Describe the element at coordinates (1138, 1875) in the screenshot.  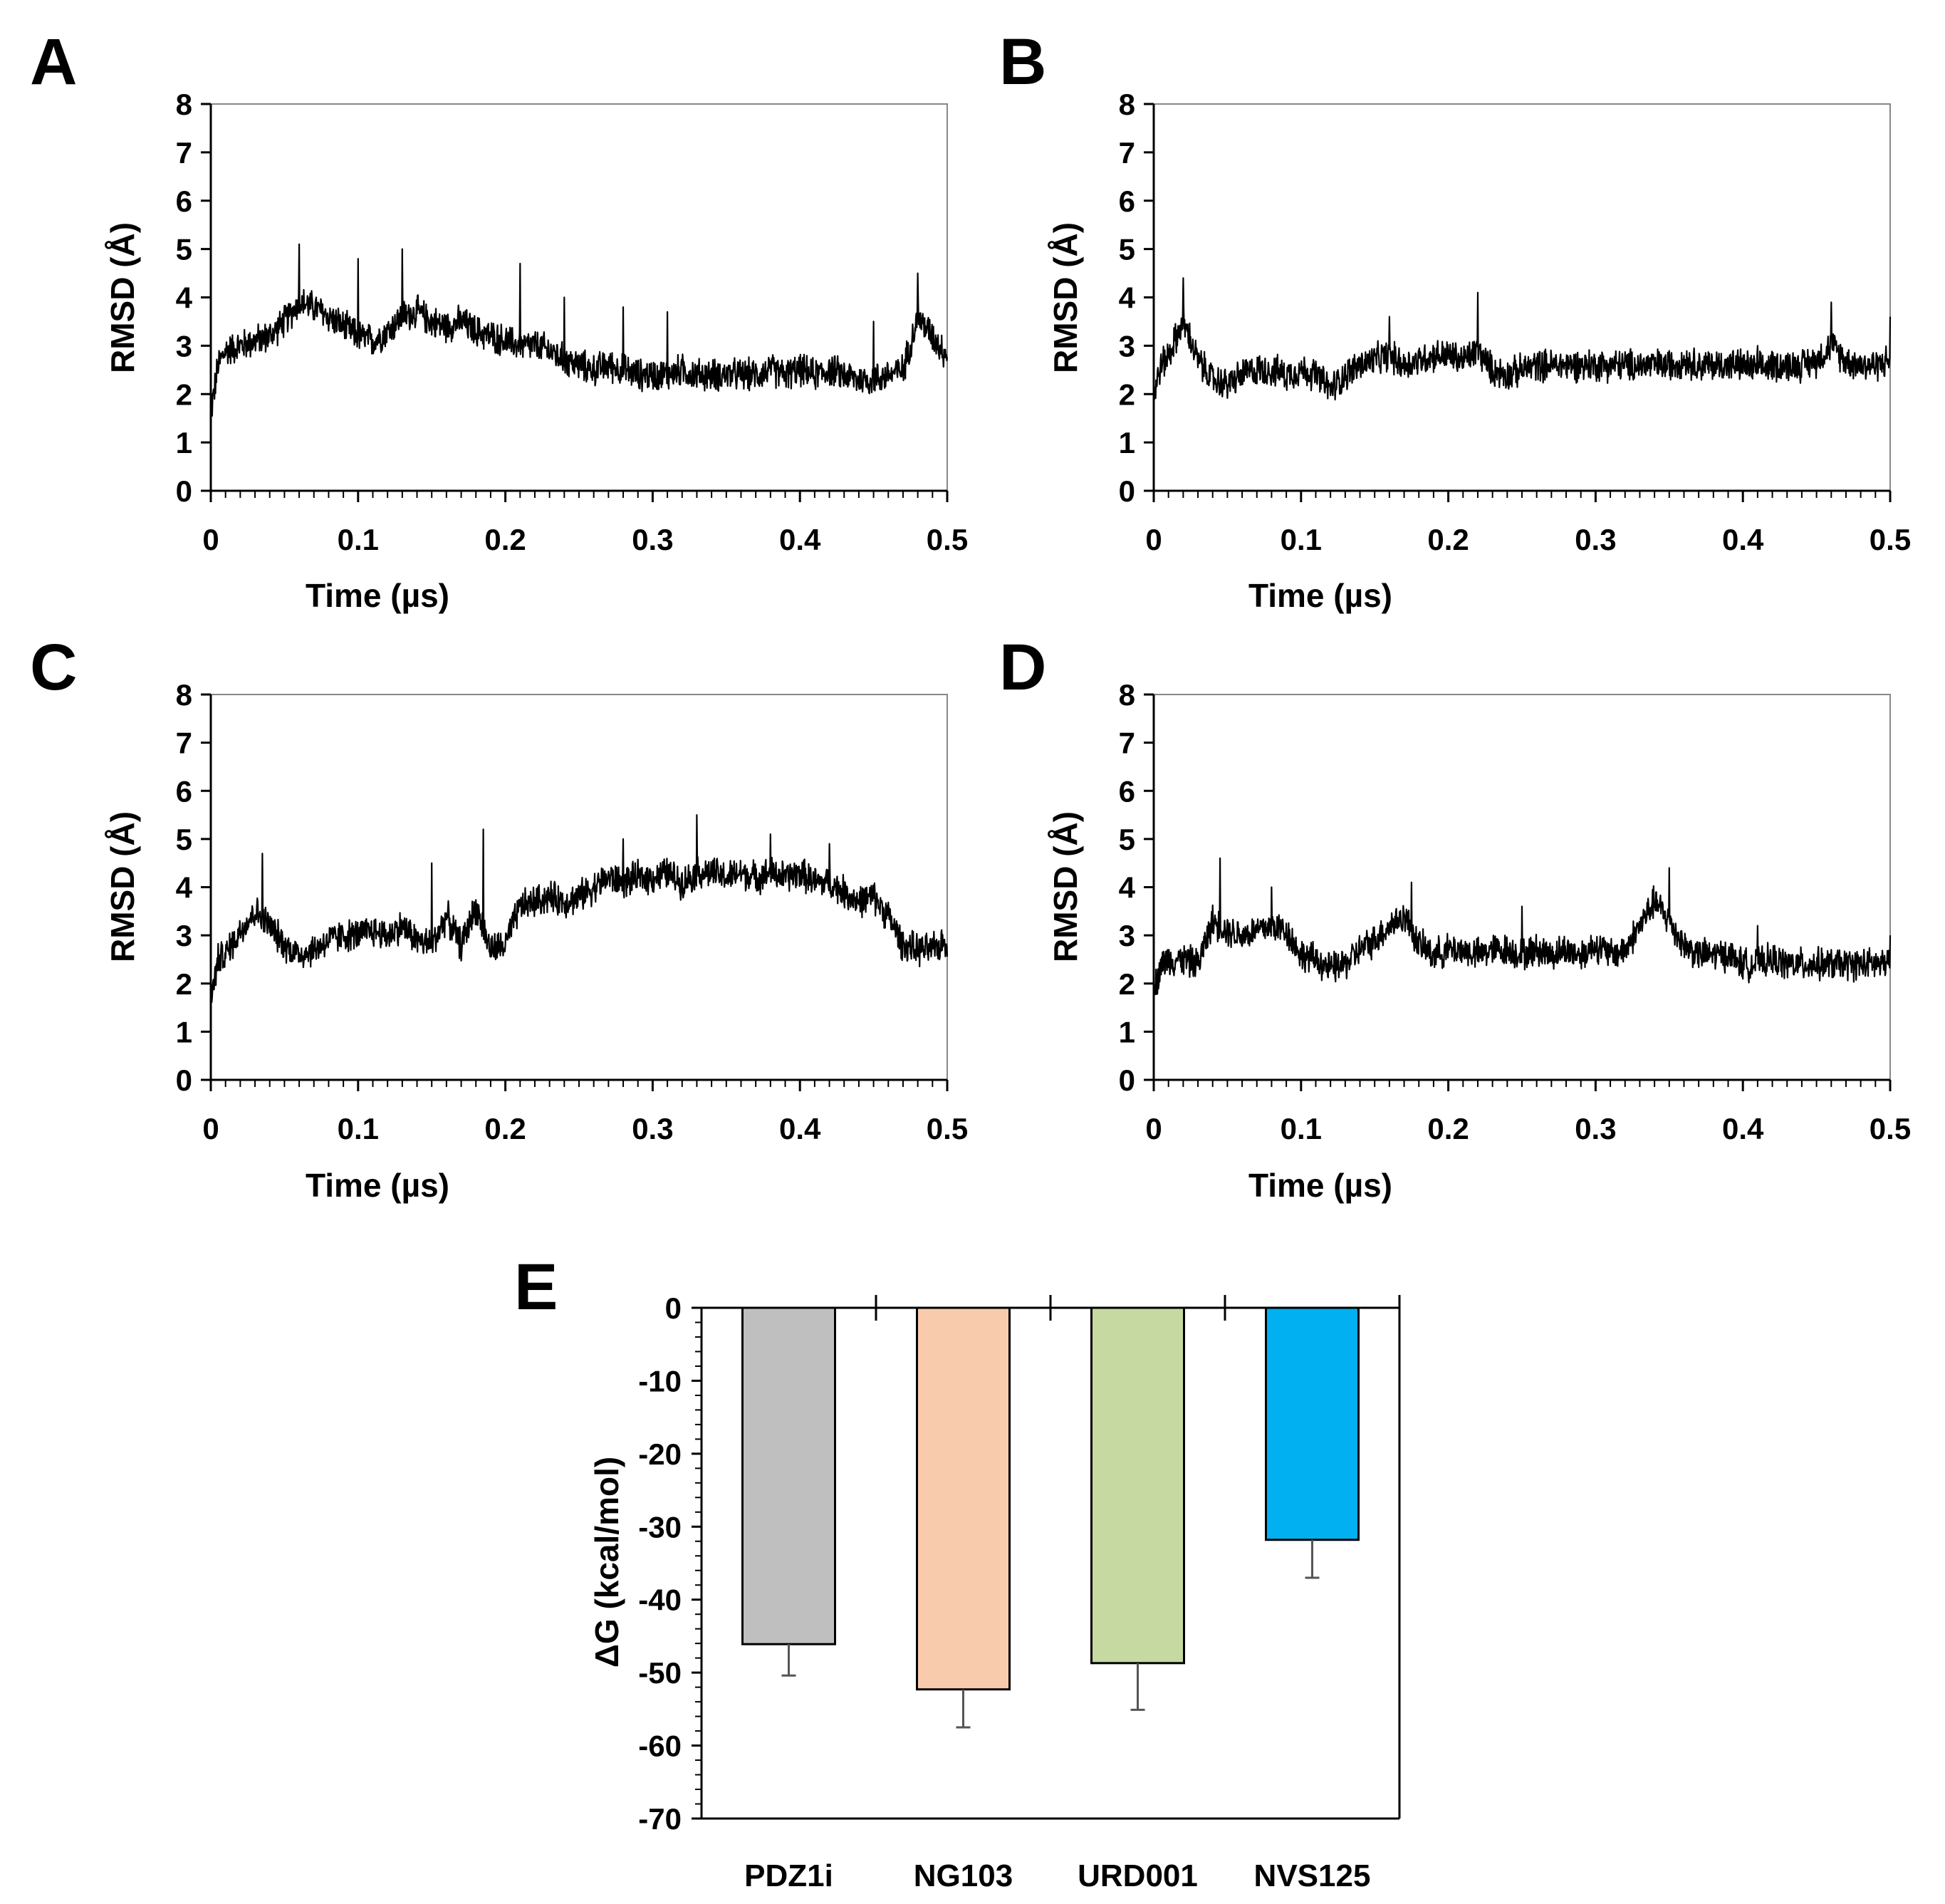
I see `category-label-urd001: URD001` at that location.